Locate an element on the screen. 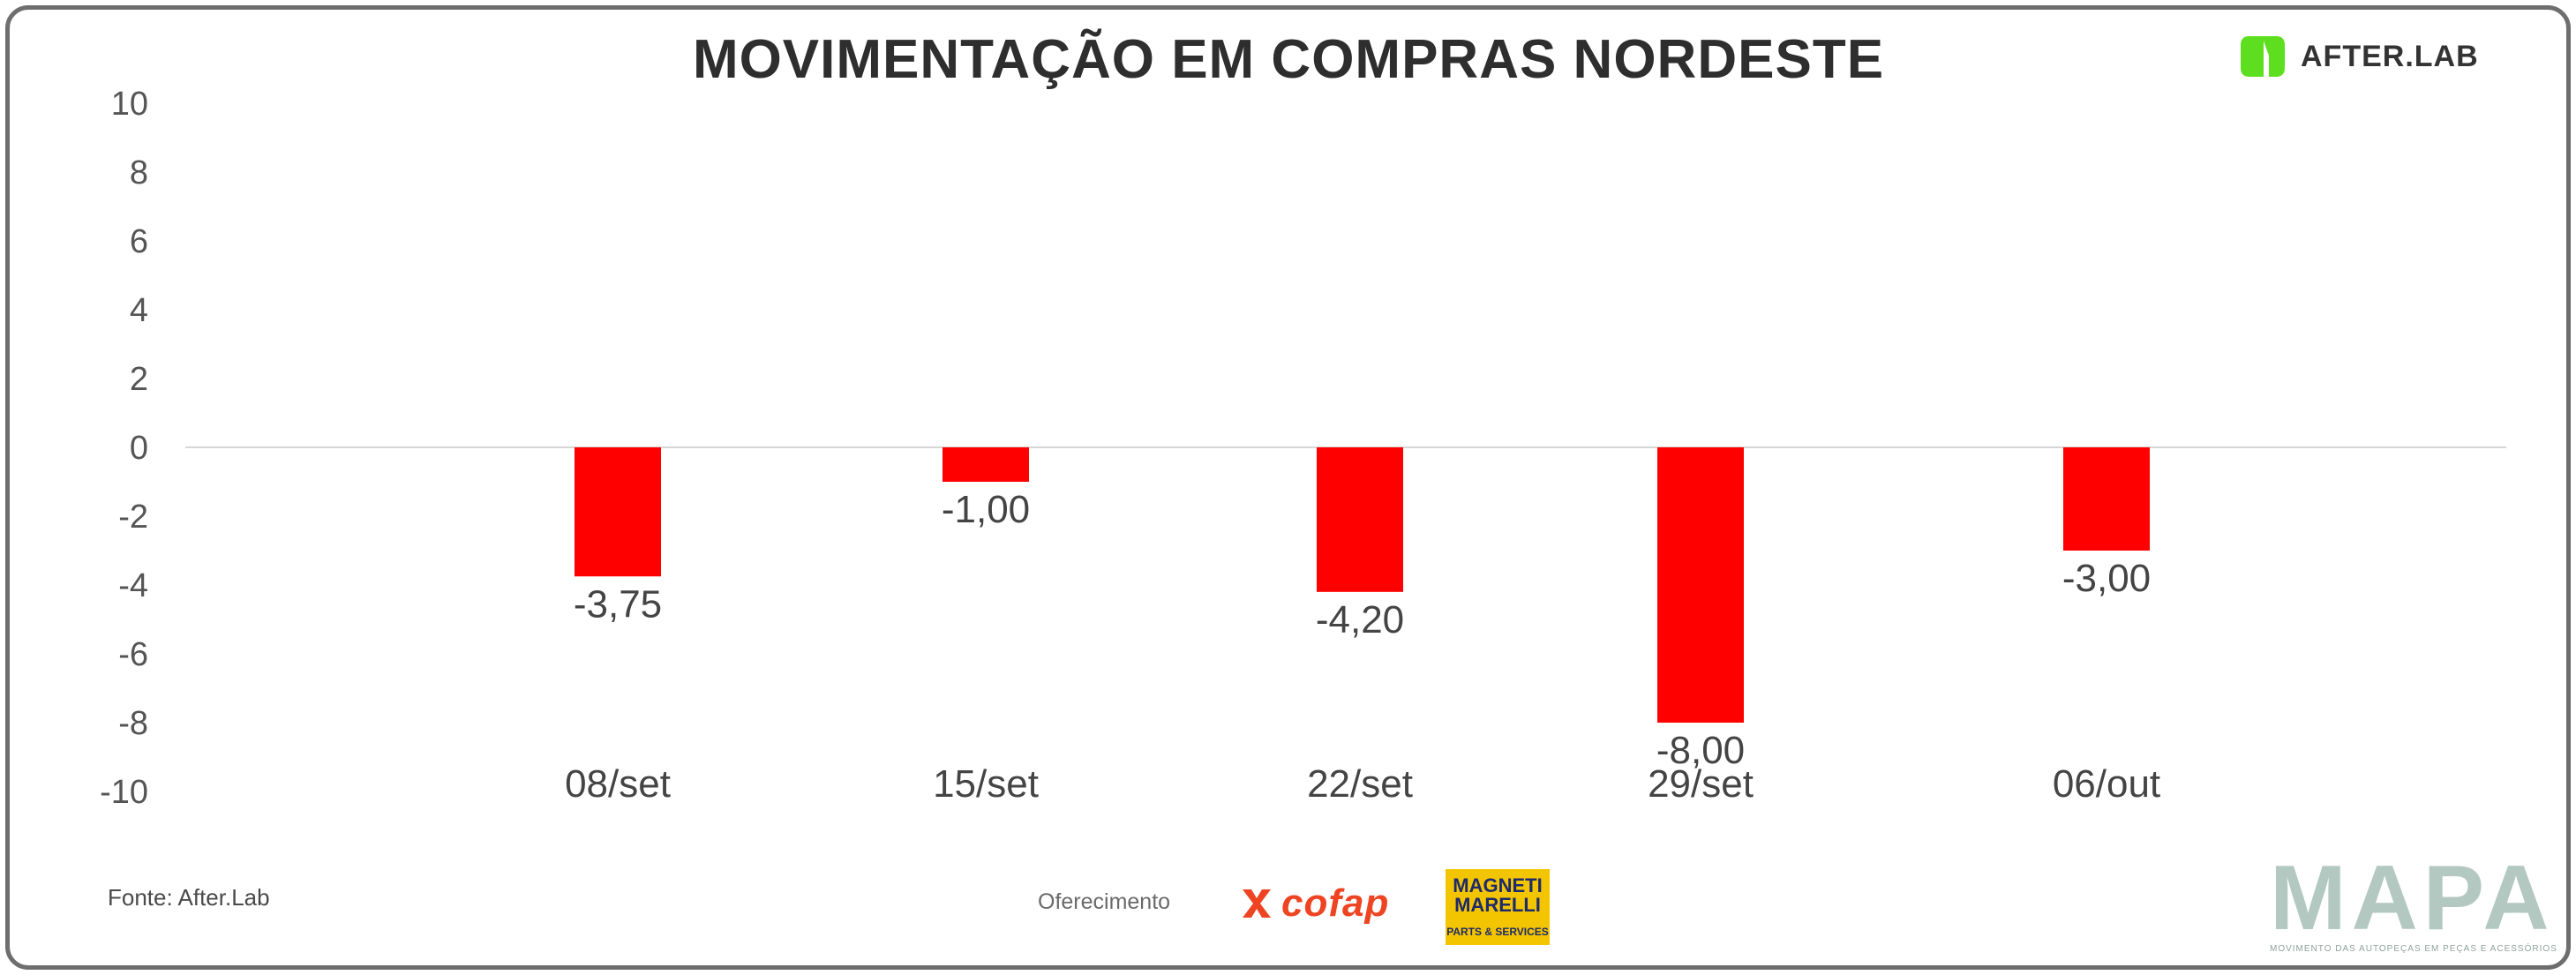 The height and width of the screenshot is (975, 2576). data-label: -1,00 is located at coordinates (986, 509).